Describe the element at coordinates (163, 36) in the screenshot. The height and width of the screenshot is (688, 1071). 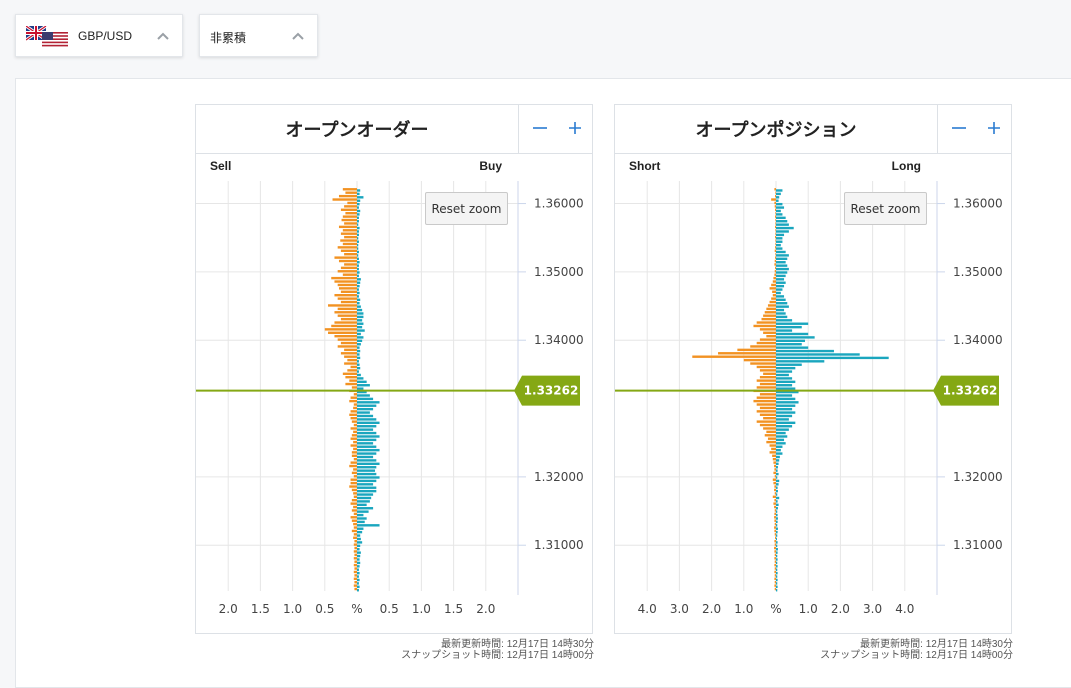
I see `chevron-up-icon` at that location.